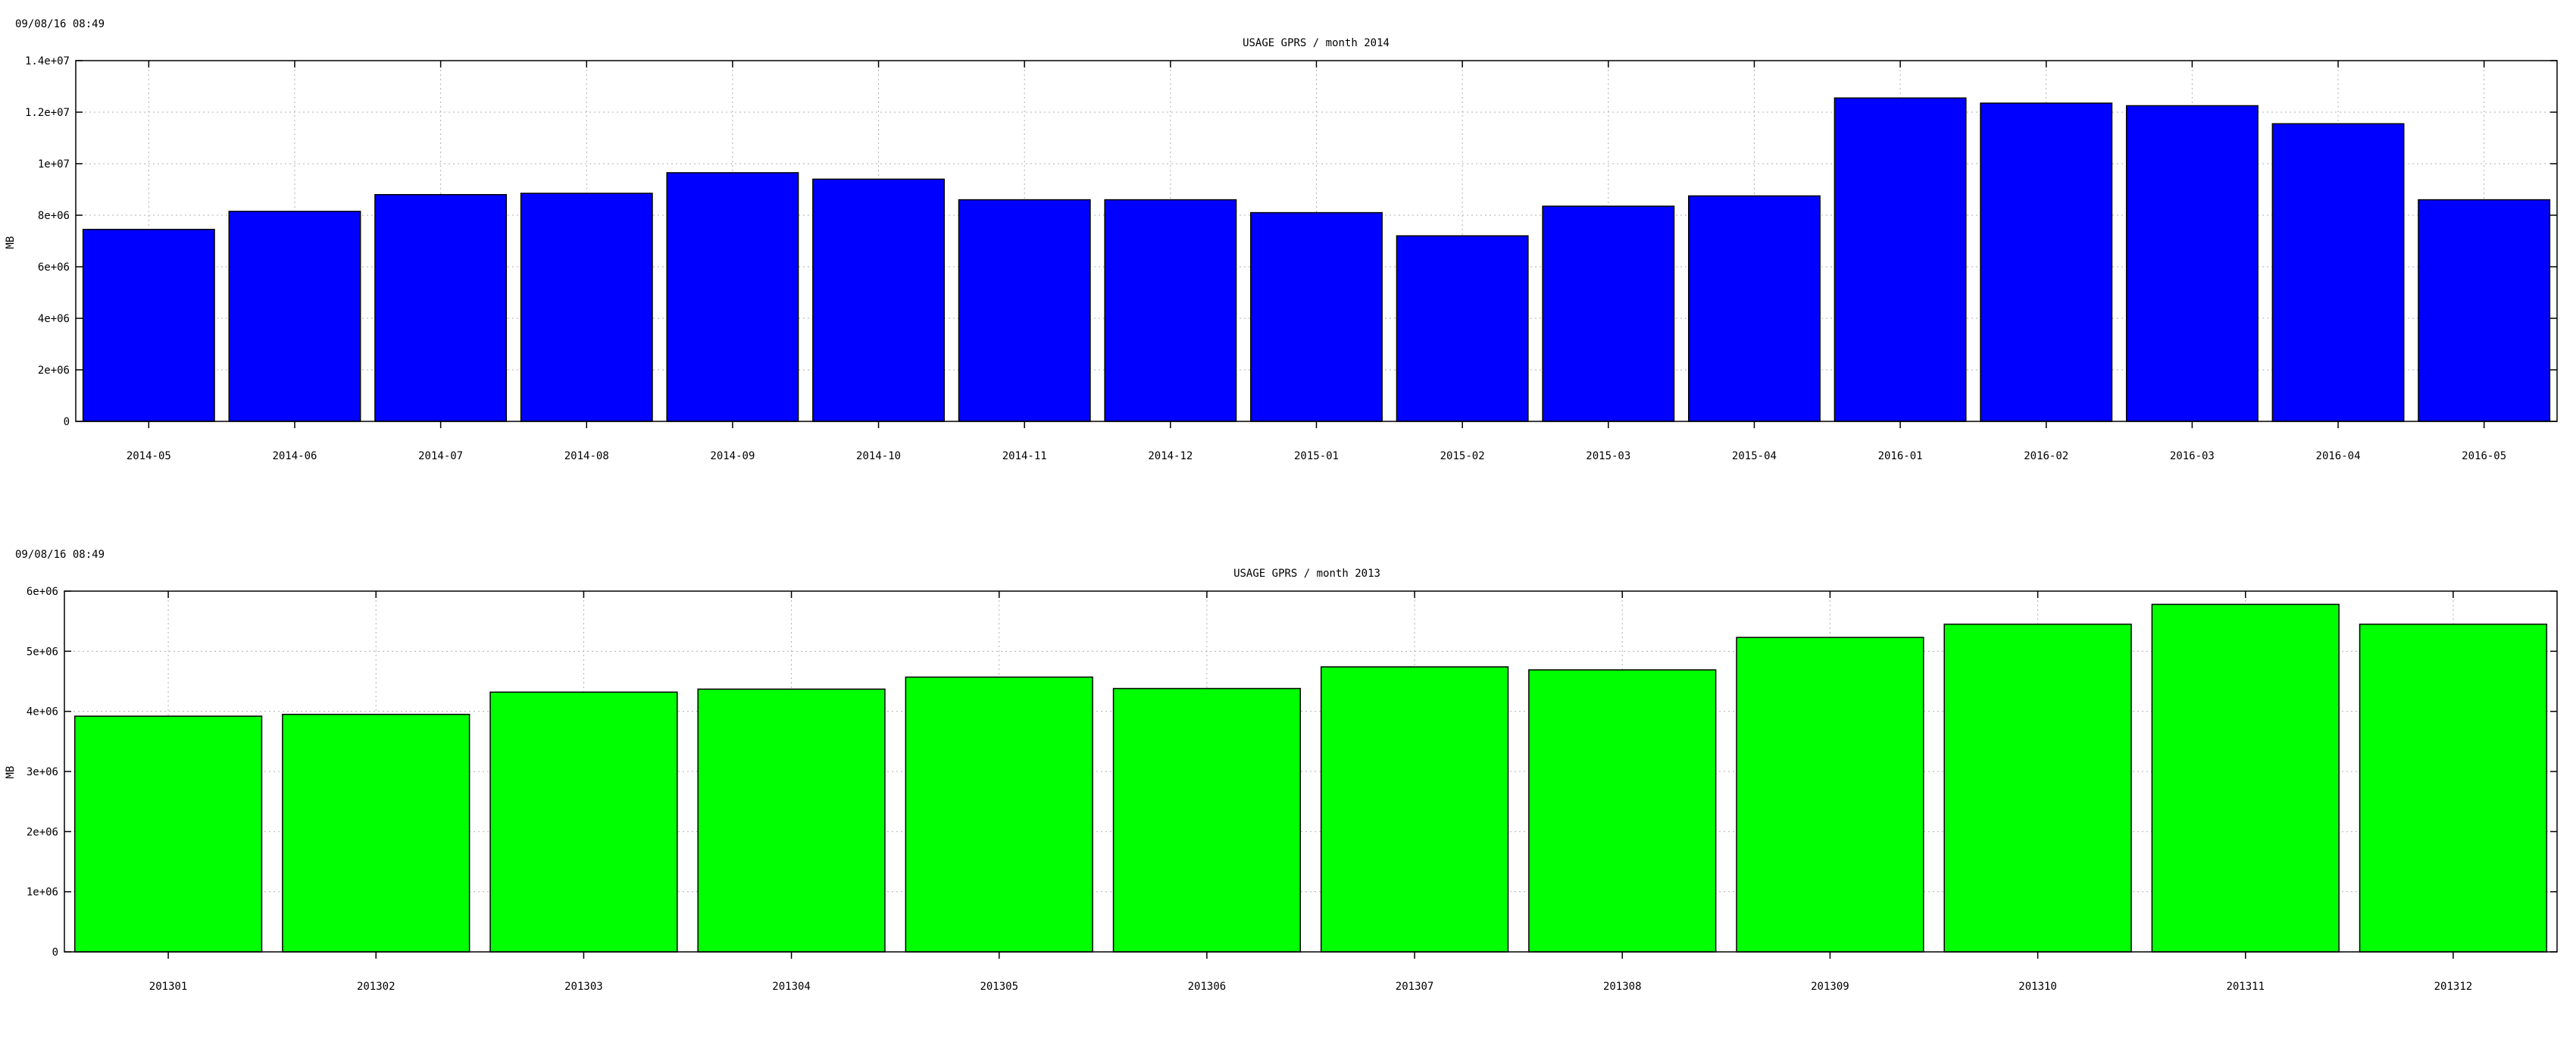  I want to click on x-tick-label: 201302, so click(376, 987).